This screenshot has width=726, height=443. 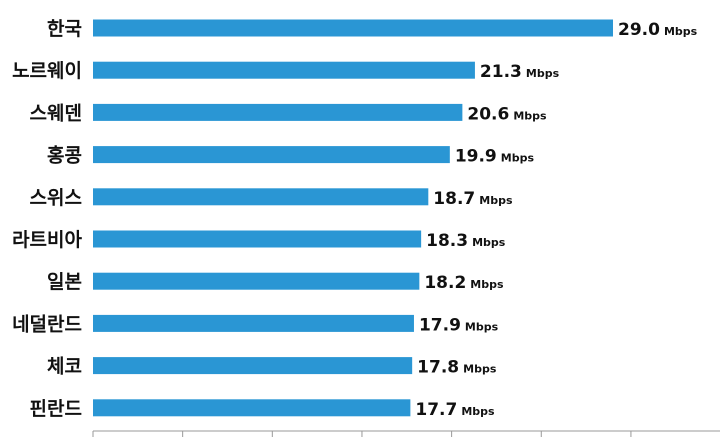 I want to click on value-label: 17.7 Mbps, so click(x=455, y=410).